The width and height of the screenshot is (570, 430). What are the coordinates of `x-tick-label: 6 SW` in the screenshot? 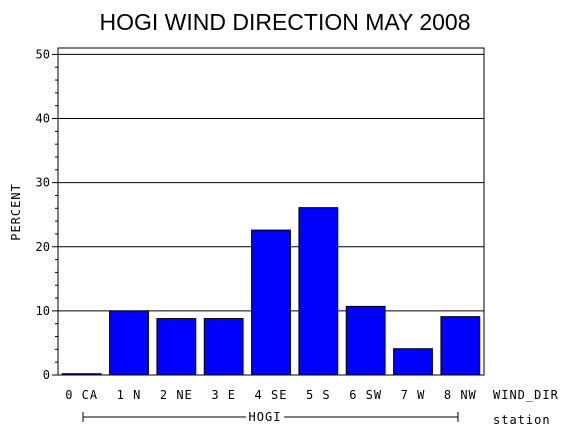 It's located at (365, 395).